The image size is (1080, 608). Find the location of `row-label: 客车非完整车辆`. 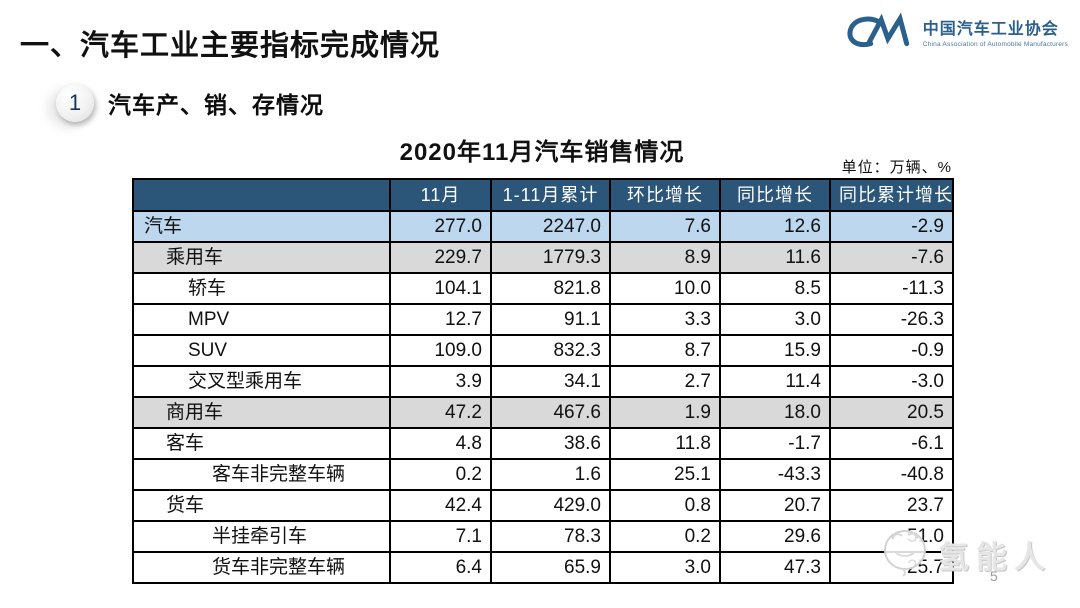

row-label: 客车非完整车辆 is located at coordinates (261, 474).